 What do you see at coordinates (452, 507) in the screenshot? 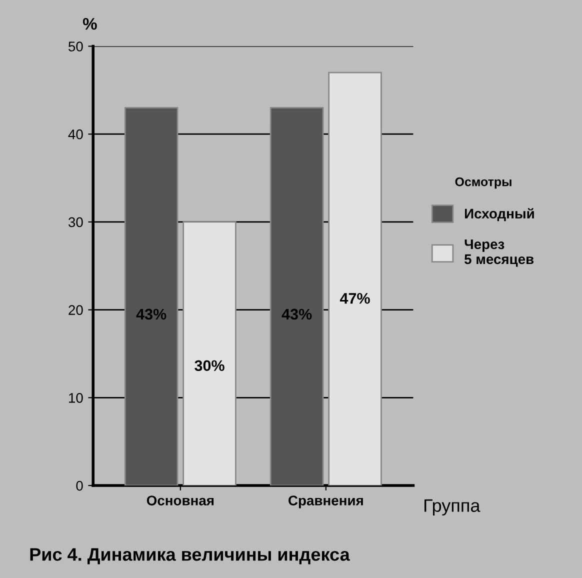
I see `x-axis-title: Группа` at bounding box center [452, 507].